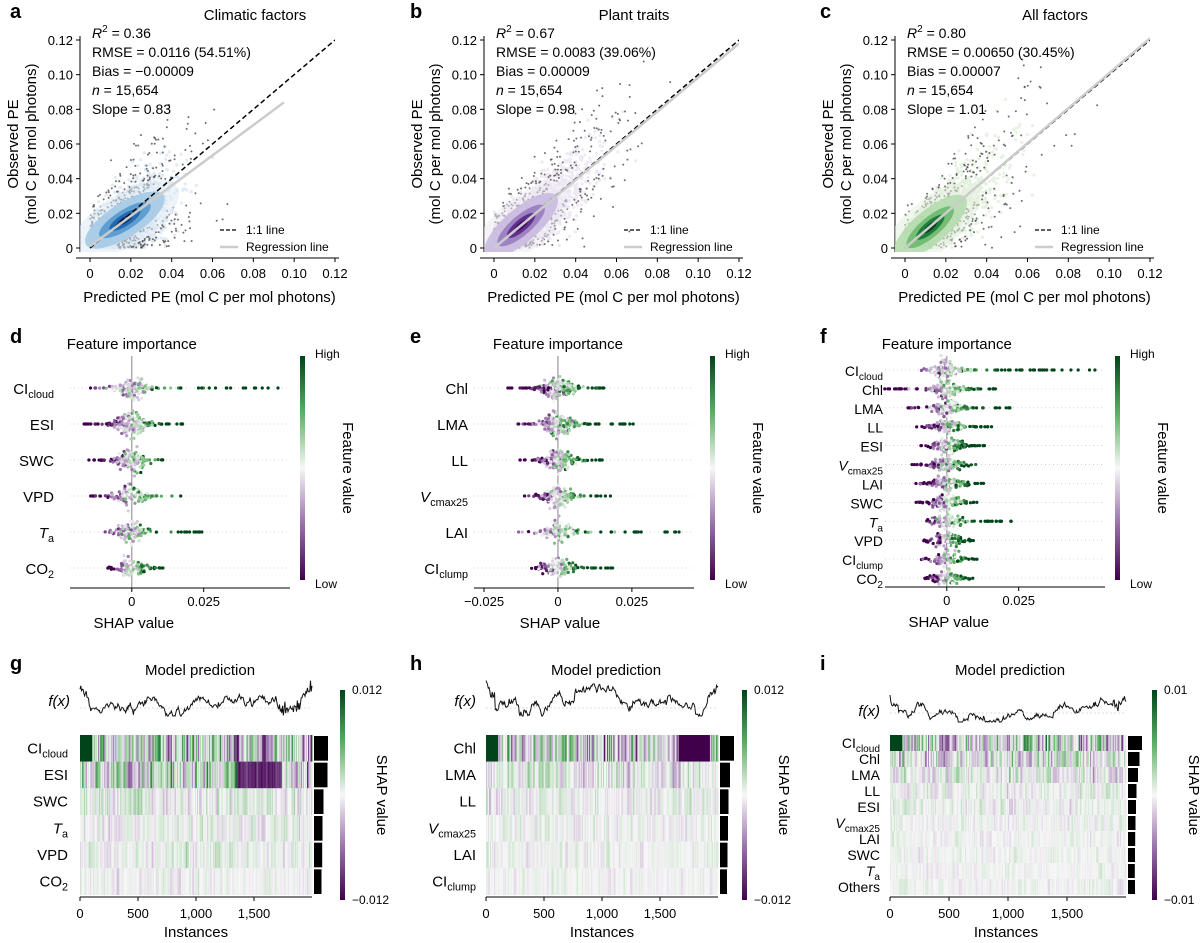 Image resolution: width=1200 pixels, height=943 pixels. Describe the element at coordinates (825, 12) in the screenshot. I see `panel-letter-c: c` at that location.